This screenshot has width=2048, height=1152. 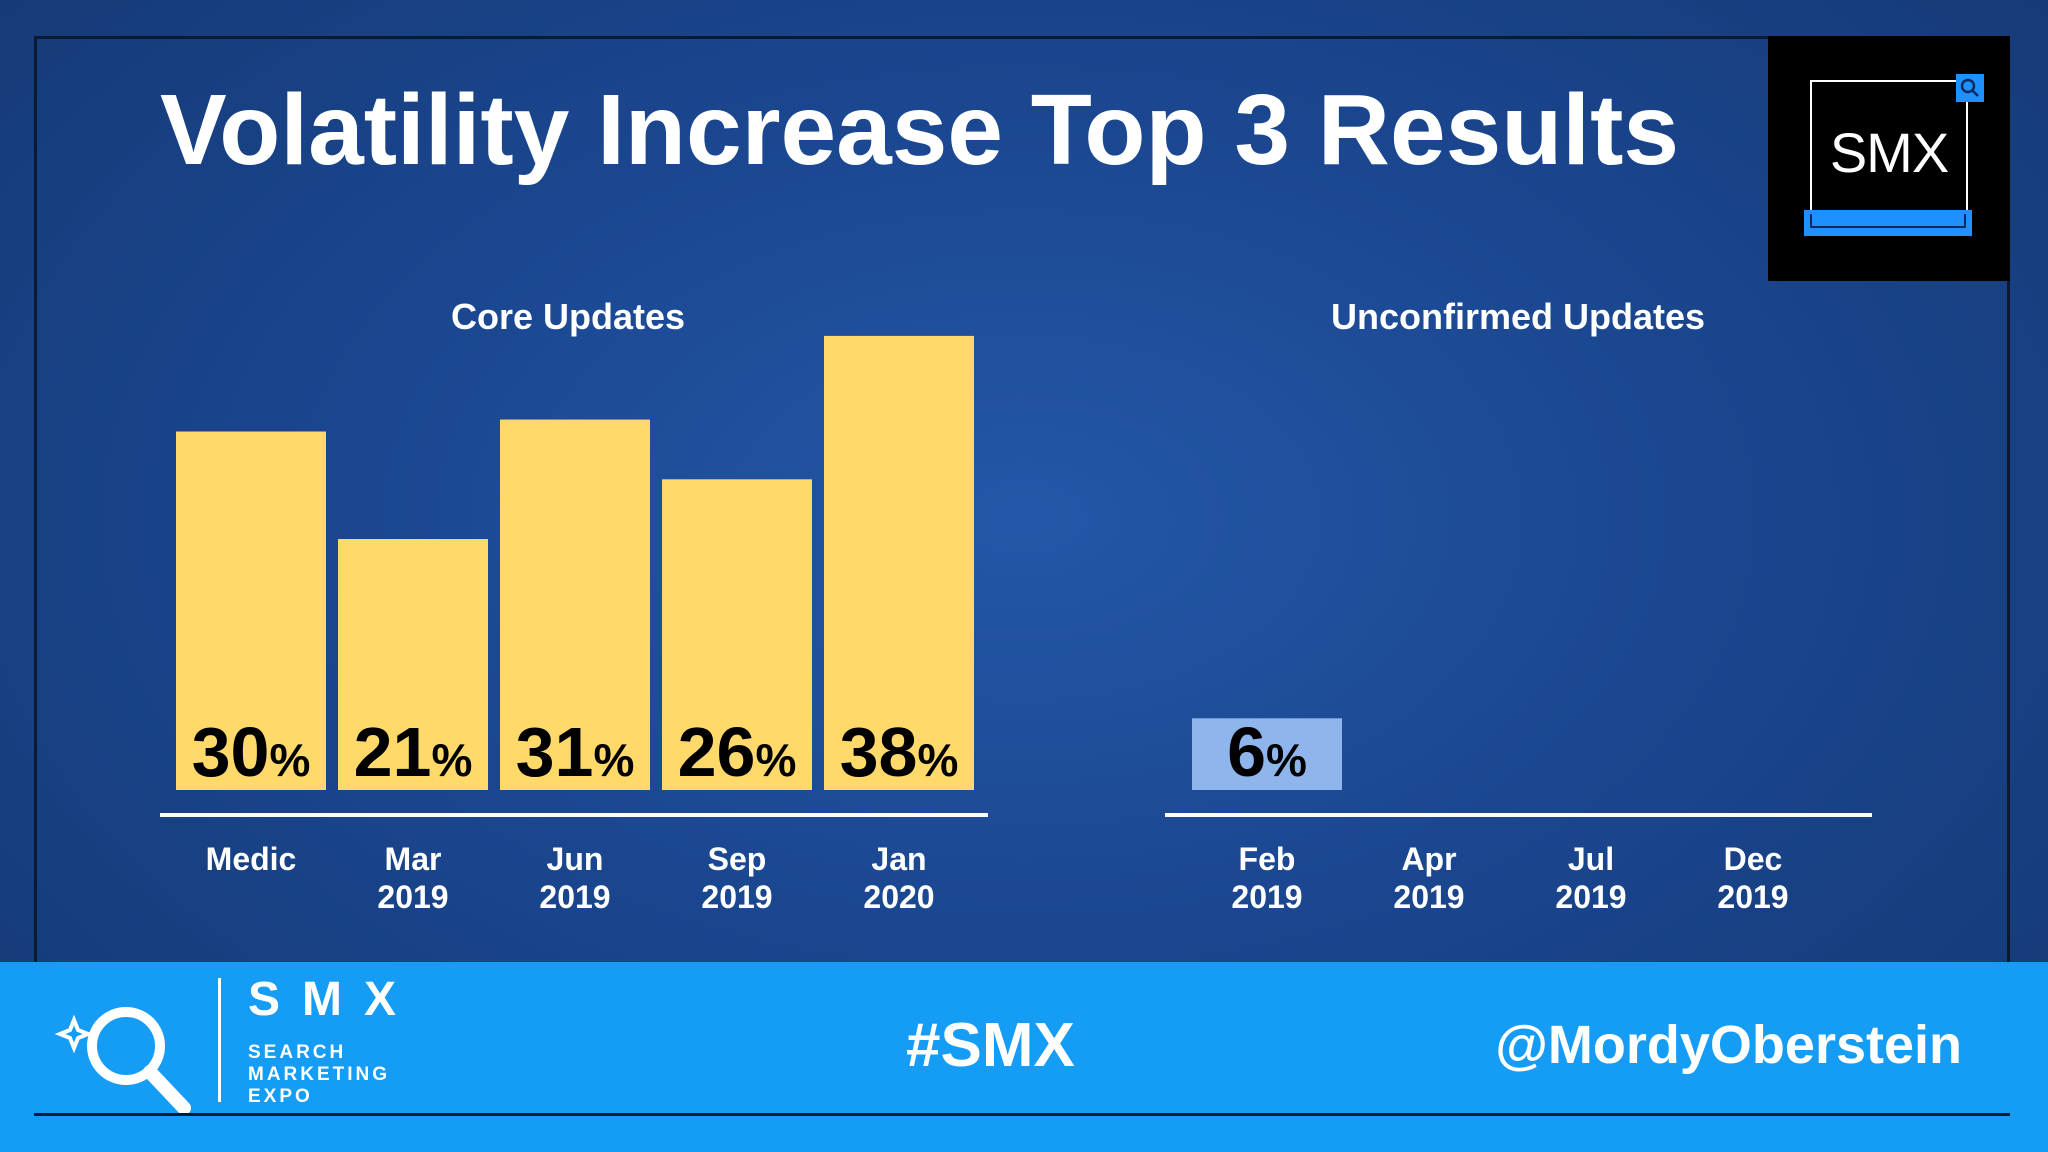 I want to click on core-value-label: 31%, so click(x=575, y=752).